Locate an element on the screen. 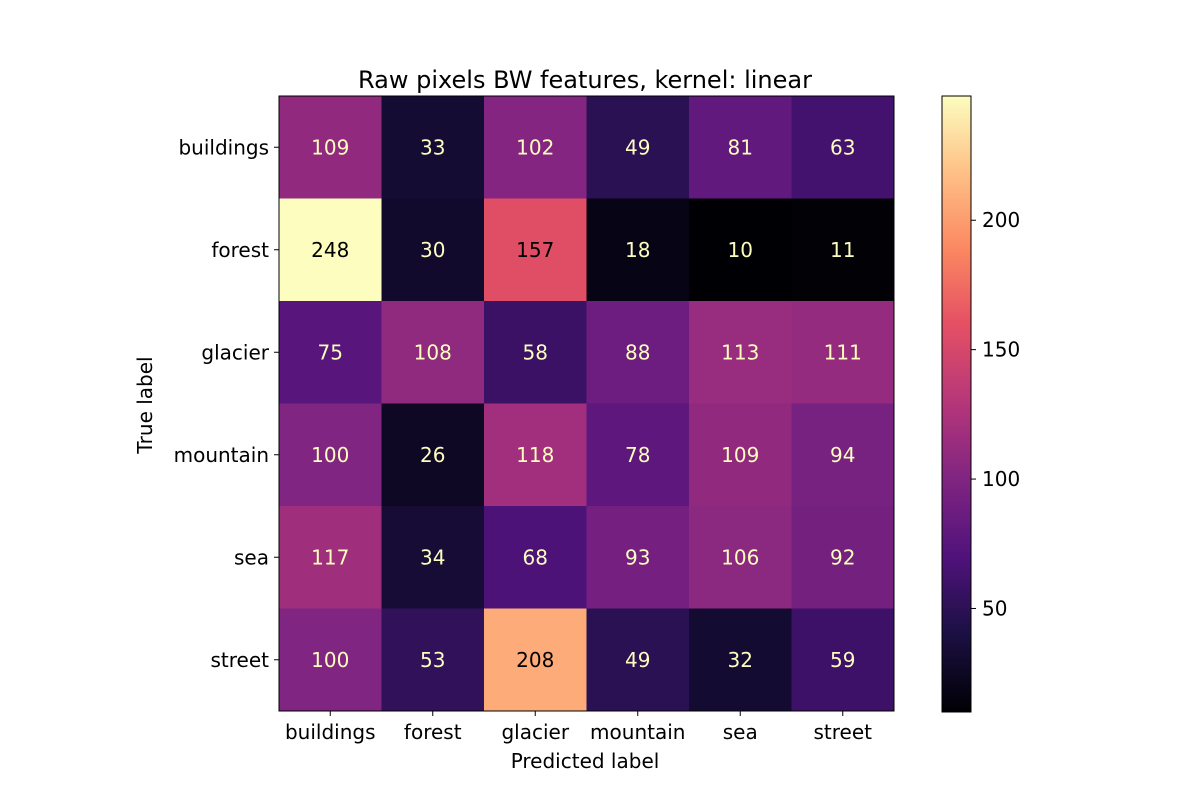 This screenshot has width=1200, height=800. y-tick-label: forest is located at coordinates (240, 250).